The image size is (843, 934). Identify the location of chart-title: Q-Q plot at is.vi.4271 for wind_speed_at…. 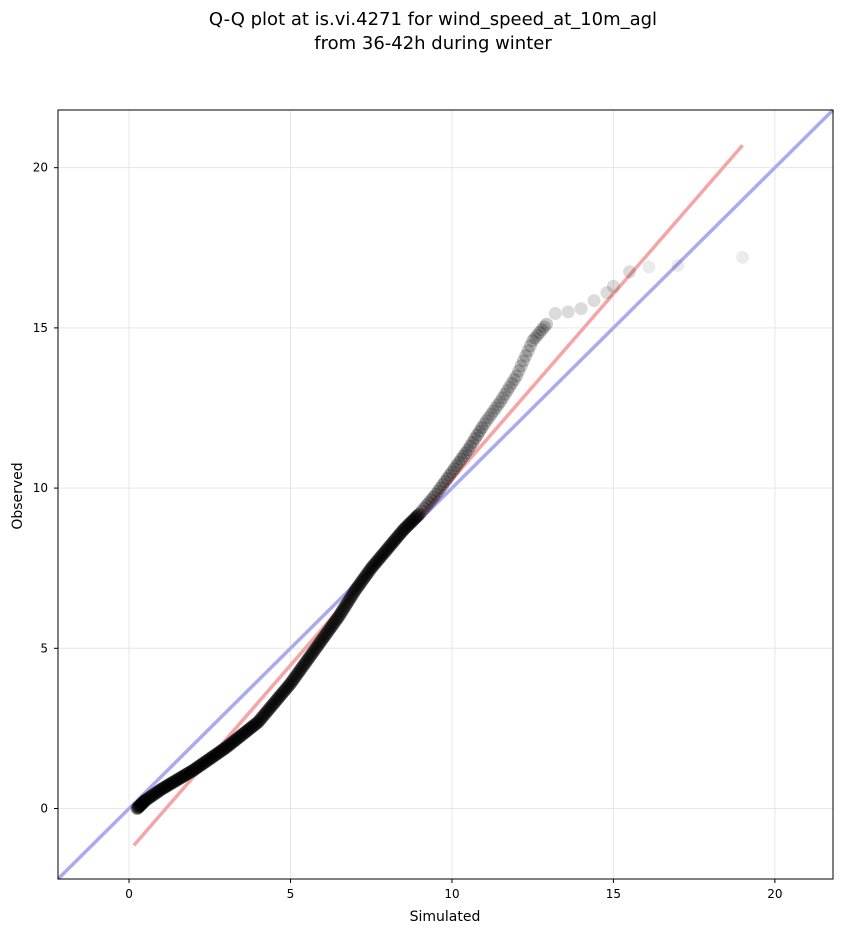
(433, 31).